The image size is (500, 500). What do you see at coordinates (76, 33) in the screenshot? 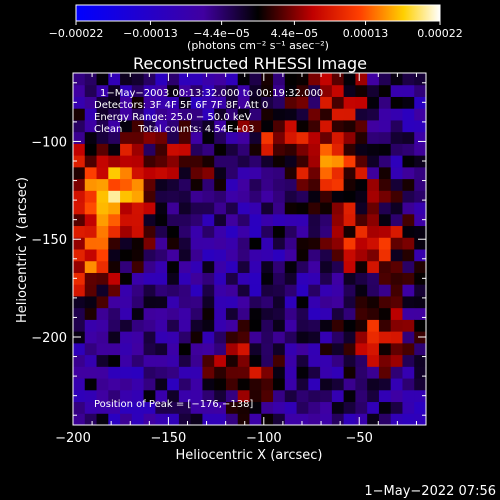
I see `colorbar-tick-label: −0.00022` at bounding box center [76, 33].